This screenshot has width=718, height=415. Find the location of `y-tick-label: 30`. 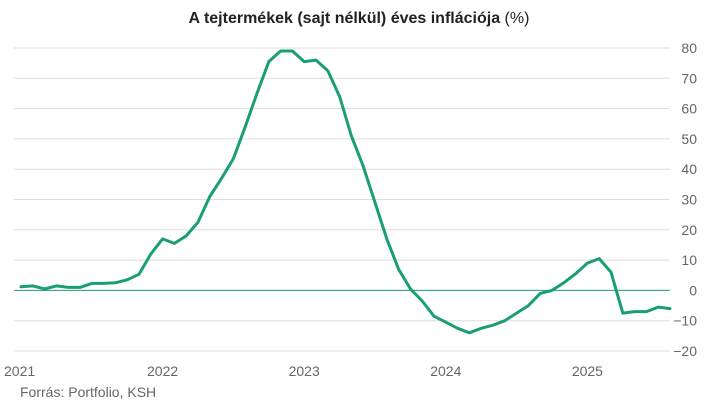

y-tick-label: 30 is located at coordinates (689, 200).